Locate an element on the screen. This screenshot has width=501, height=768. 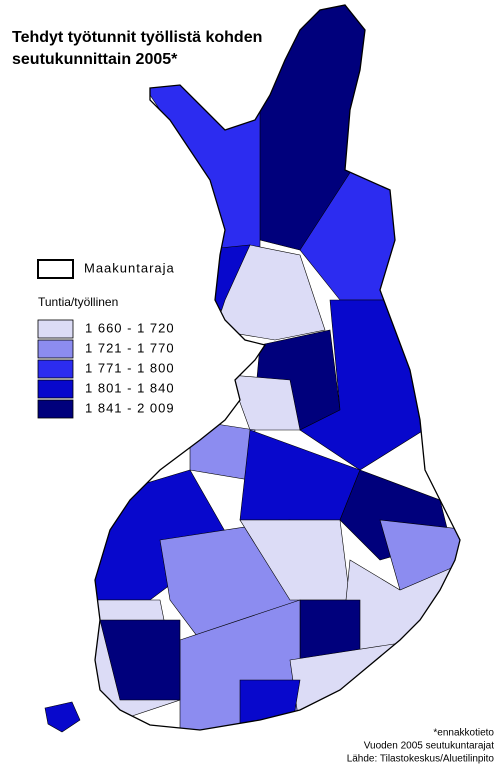
note: Vuoden 2005 seutukuntarajat is located at coordinates (429, 746).